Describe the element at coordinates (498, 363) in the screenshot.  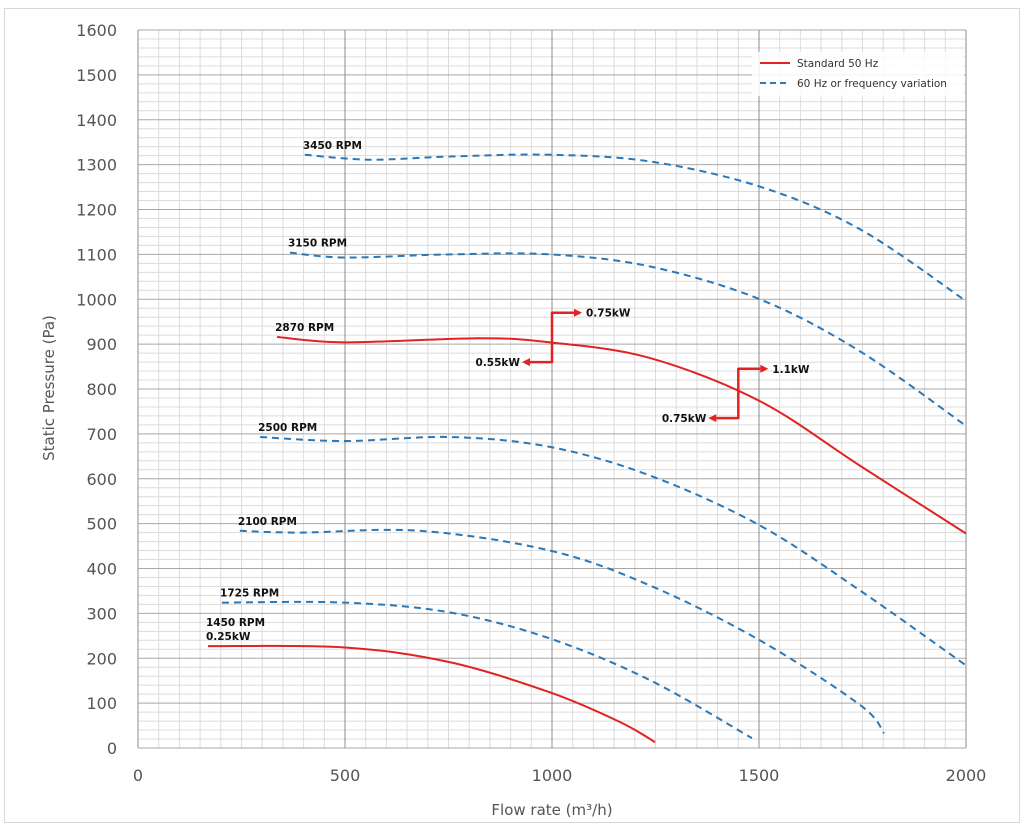
I see `power-annotation-label: 0.55kW` at that location.